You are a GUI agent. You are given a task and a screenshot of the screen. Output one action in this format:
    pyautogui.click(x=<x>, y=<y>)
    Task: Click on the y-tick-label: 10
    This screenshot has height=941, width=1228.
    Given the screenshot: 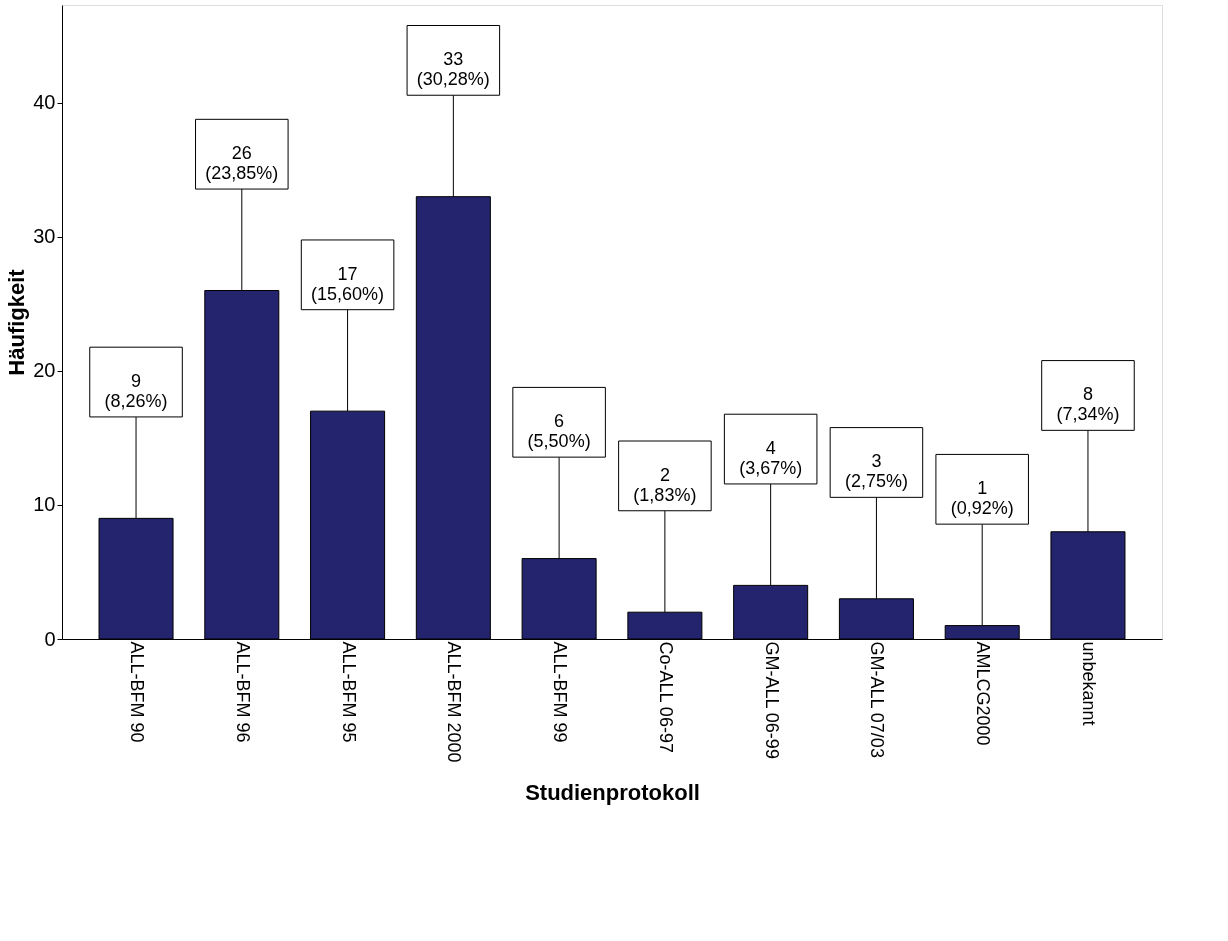 What is the action you would take?
    pyautogui.click(x=44, y=504)
    